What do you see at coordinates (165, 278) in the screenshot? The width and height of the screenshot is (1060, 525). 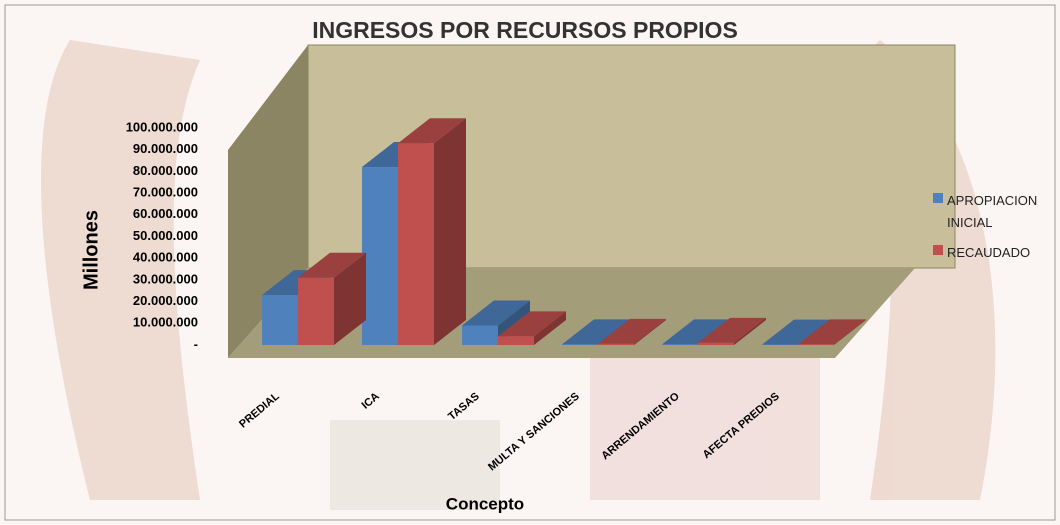 I see `y-tick-label: 30.000.000` at bounding box center [165, 278].